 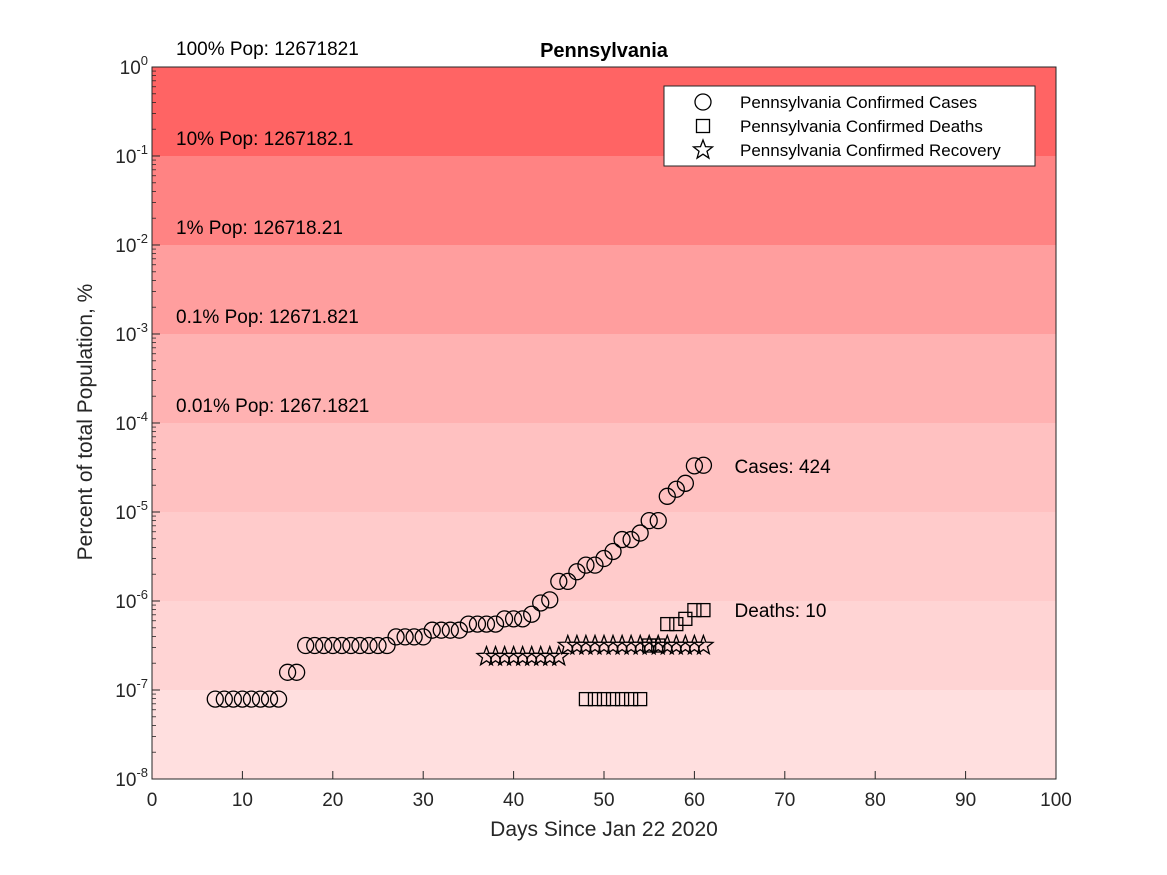 What do you see at coordinates (267, 49) in the screenshot?
I see `band-label: 100% Pop: 12671821` at bounding box center [267, 49].